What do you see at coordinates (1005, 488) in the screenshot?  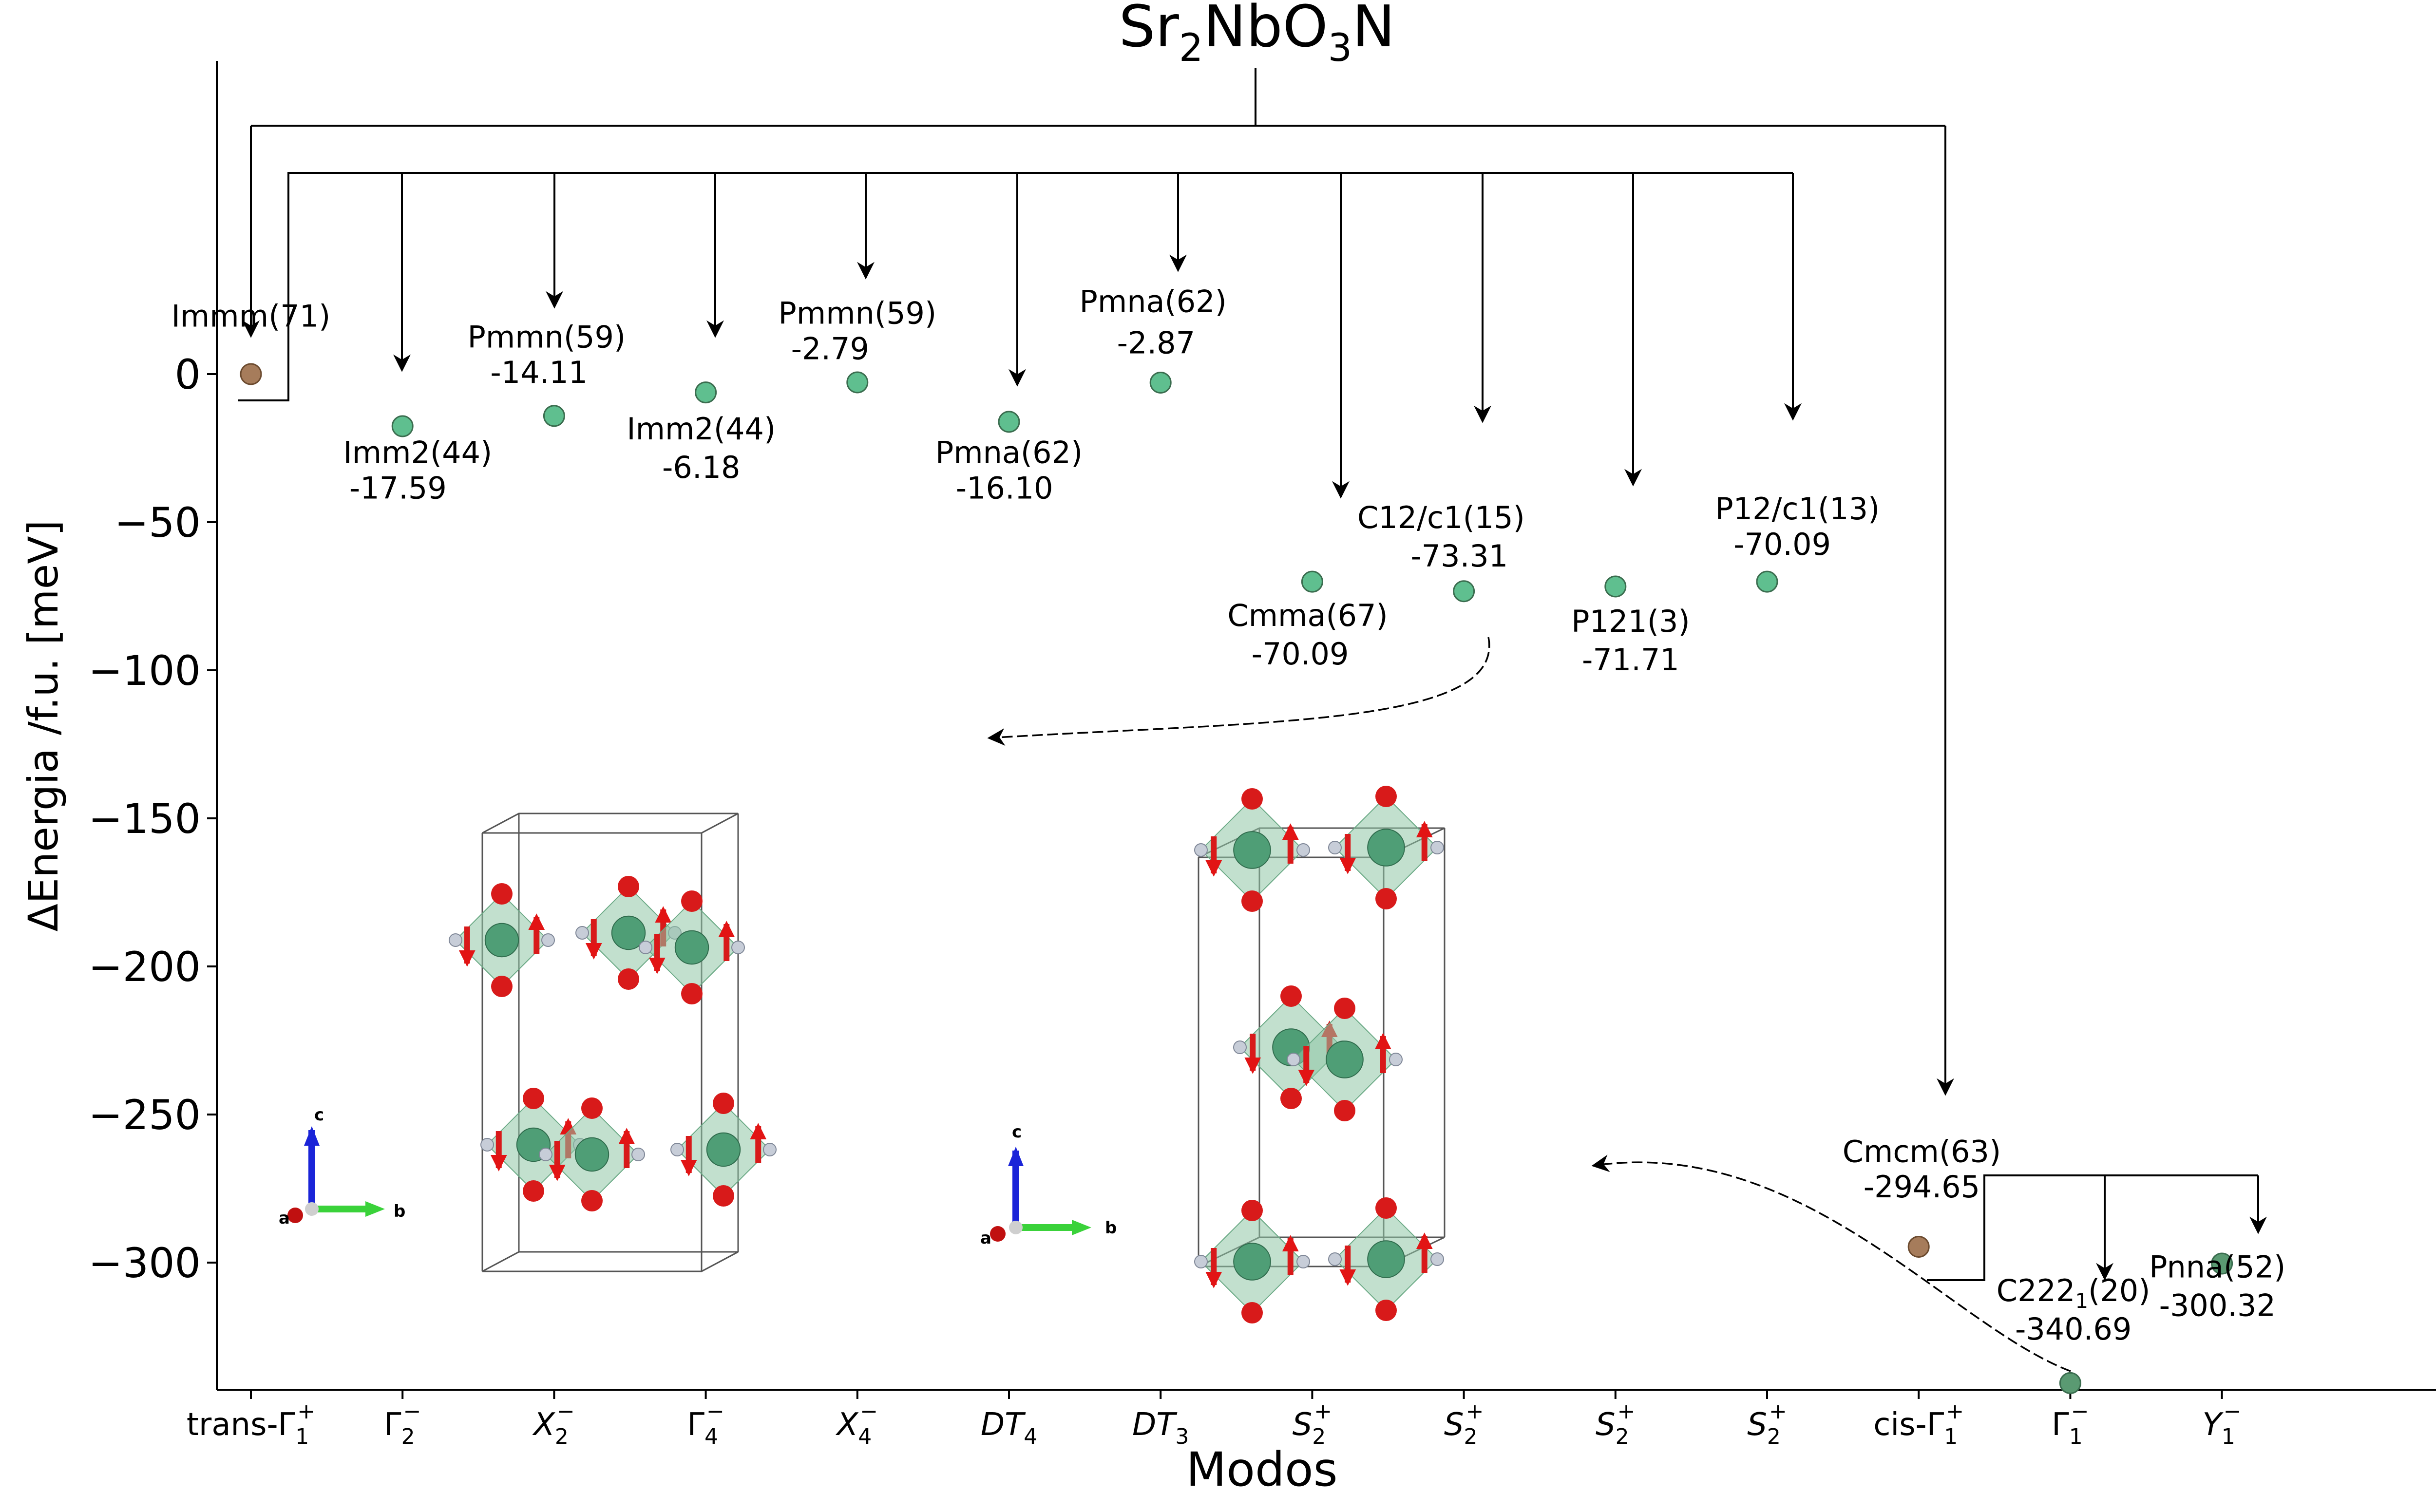 I see `point-annotation: -16.10` at bounding box center [1005, 488].